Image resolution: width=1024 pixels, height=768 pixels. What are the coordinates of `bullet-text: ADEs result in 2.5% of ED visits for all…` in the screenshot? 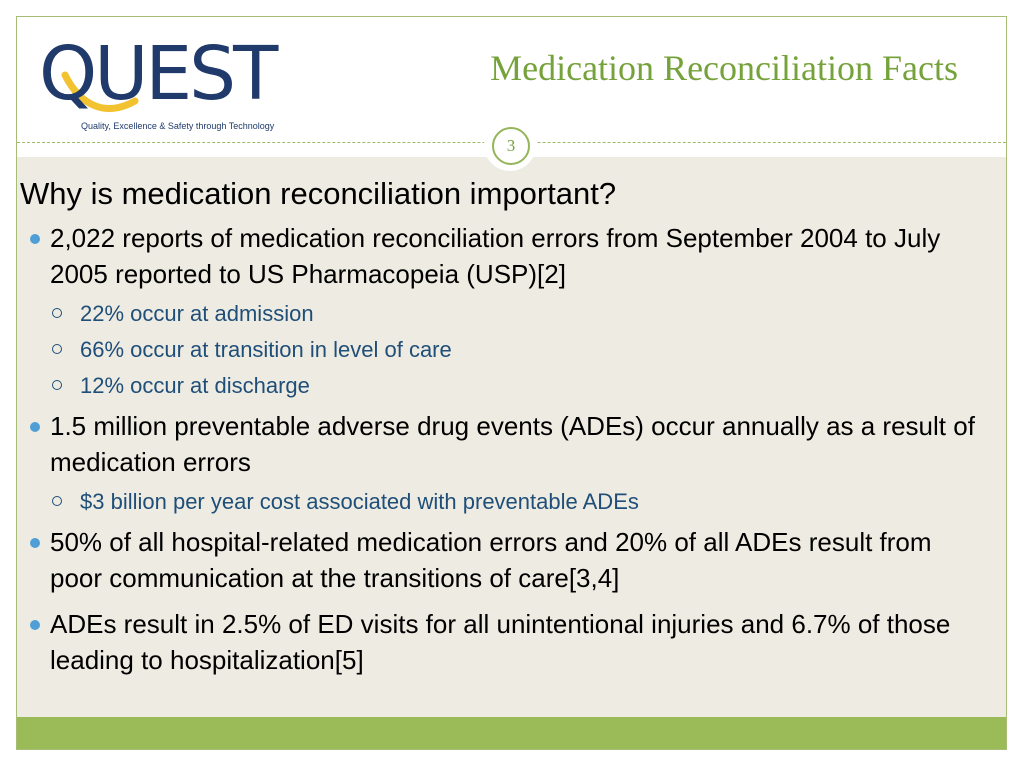 It's located at (500, 642).